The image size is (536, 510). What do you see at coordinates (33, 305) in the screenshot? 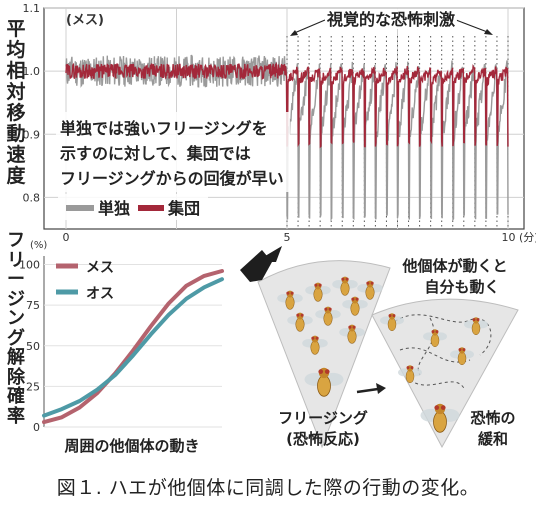
I see `bottom-ytick-label: 75` at bounding box center [33, 305].